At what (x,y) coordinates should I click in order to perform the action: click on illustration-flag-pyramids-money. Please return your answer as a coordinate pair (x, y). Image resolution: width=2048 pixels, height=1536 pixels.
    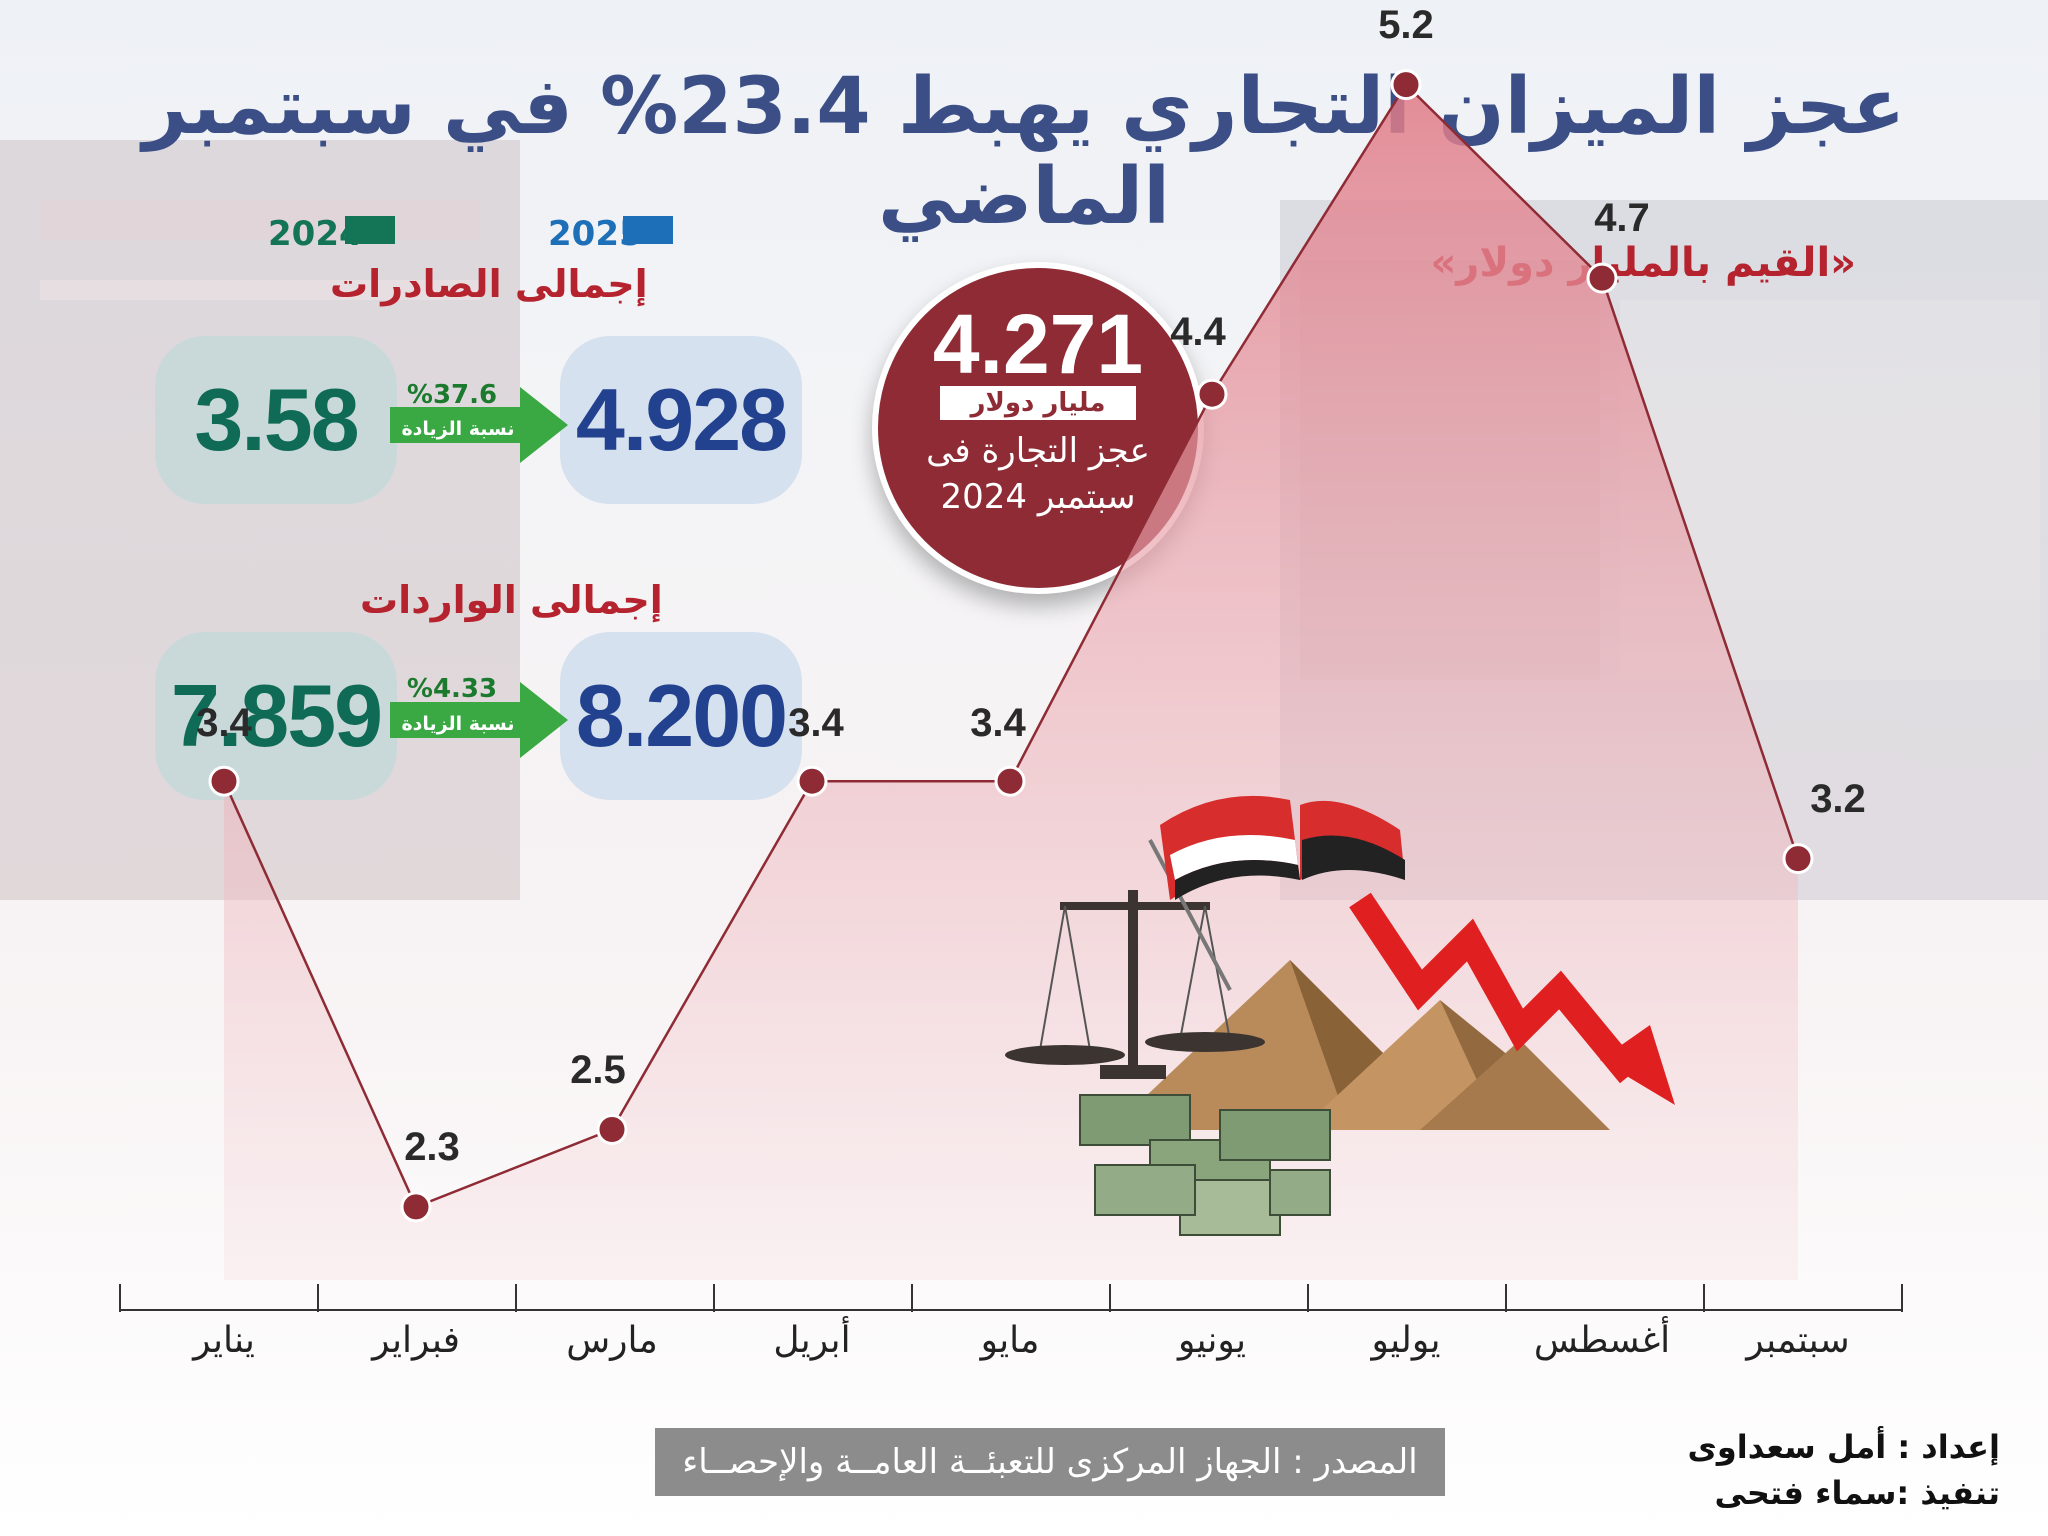
    Looking at the image, I should click on (1340, 1015).